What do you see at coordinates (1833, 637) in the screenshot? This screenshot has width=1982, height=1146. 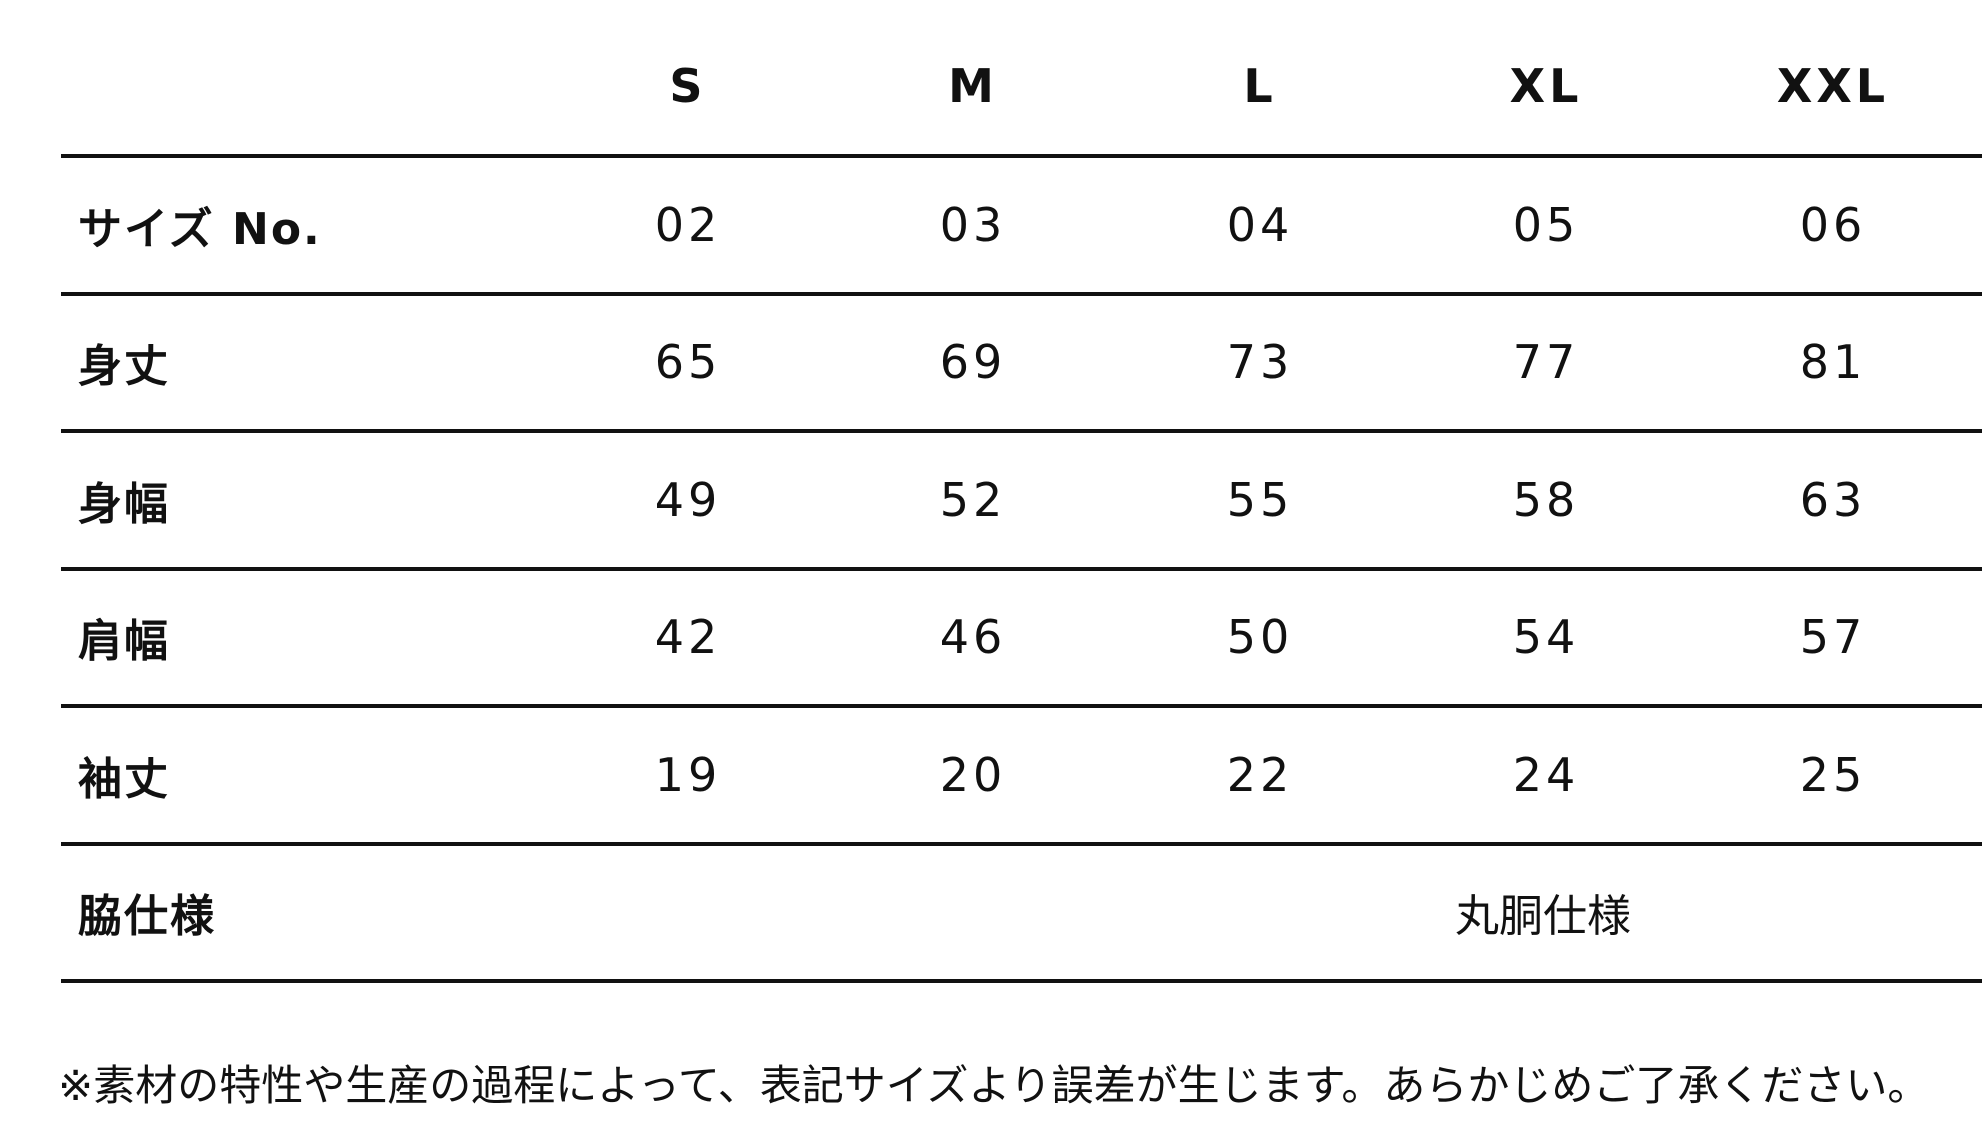 I see `cell-value: 57` at bounding box center [1833, 637].